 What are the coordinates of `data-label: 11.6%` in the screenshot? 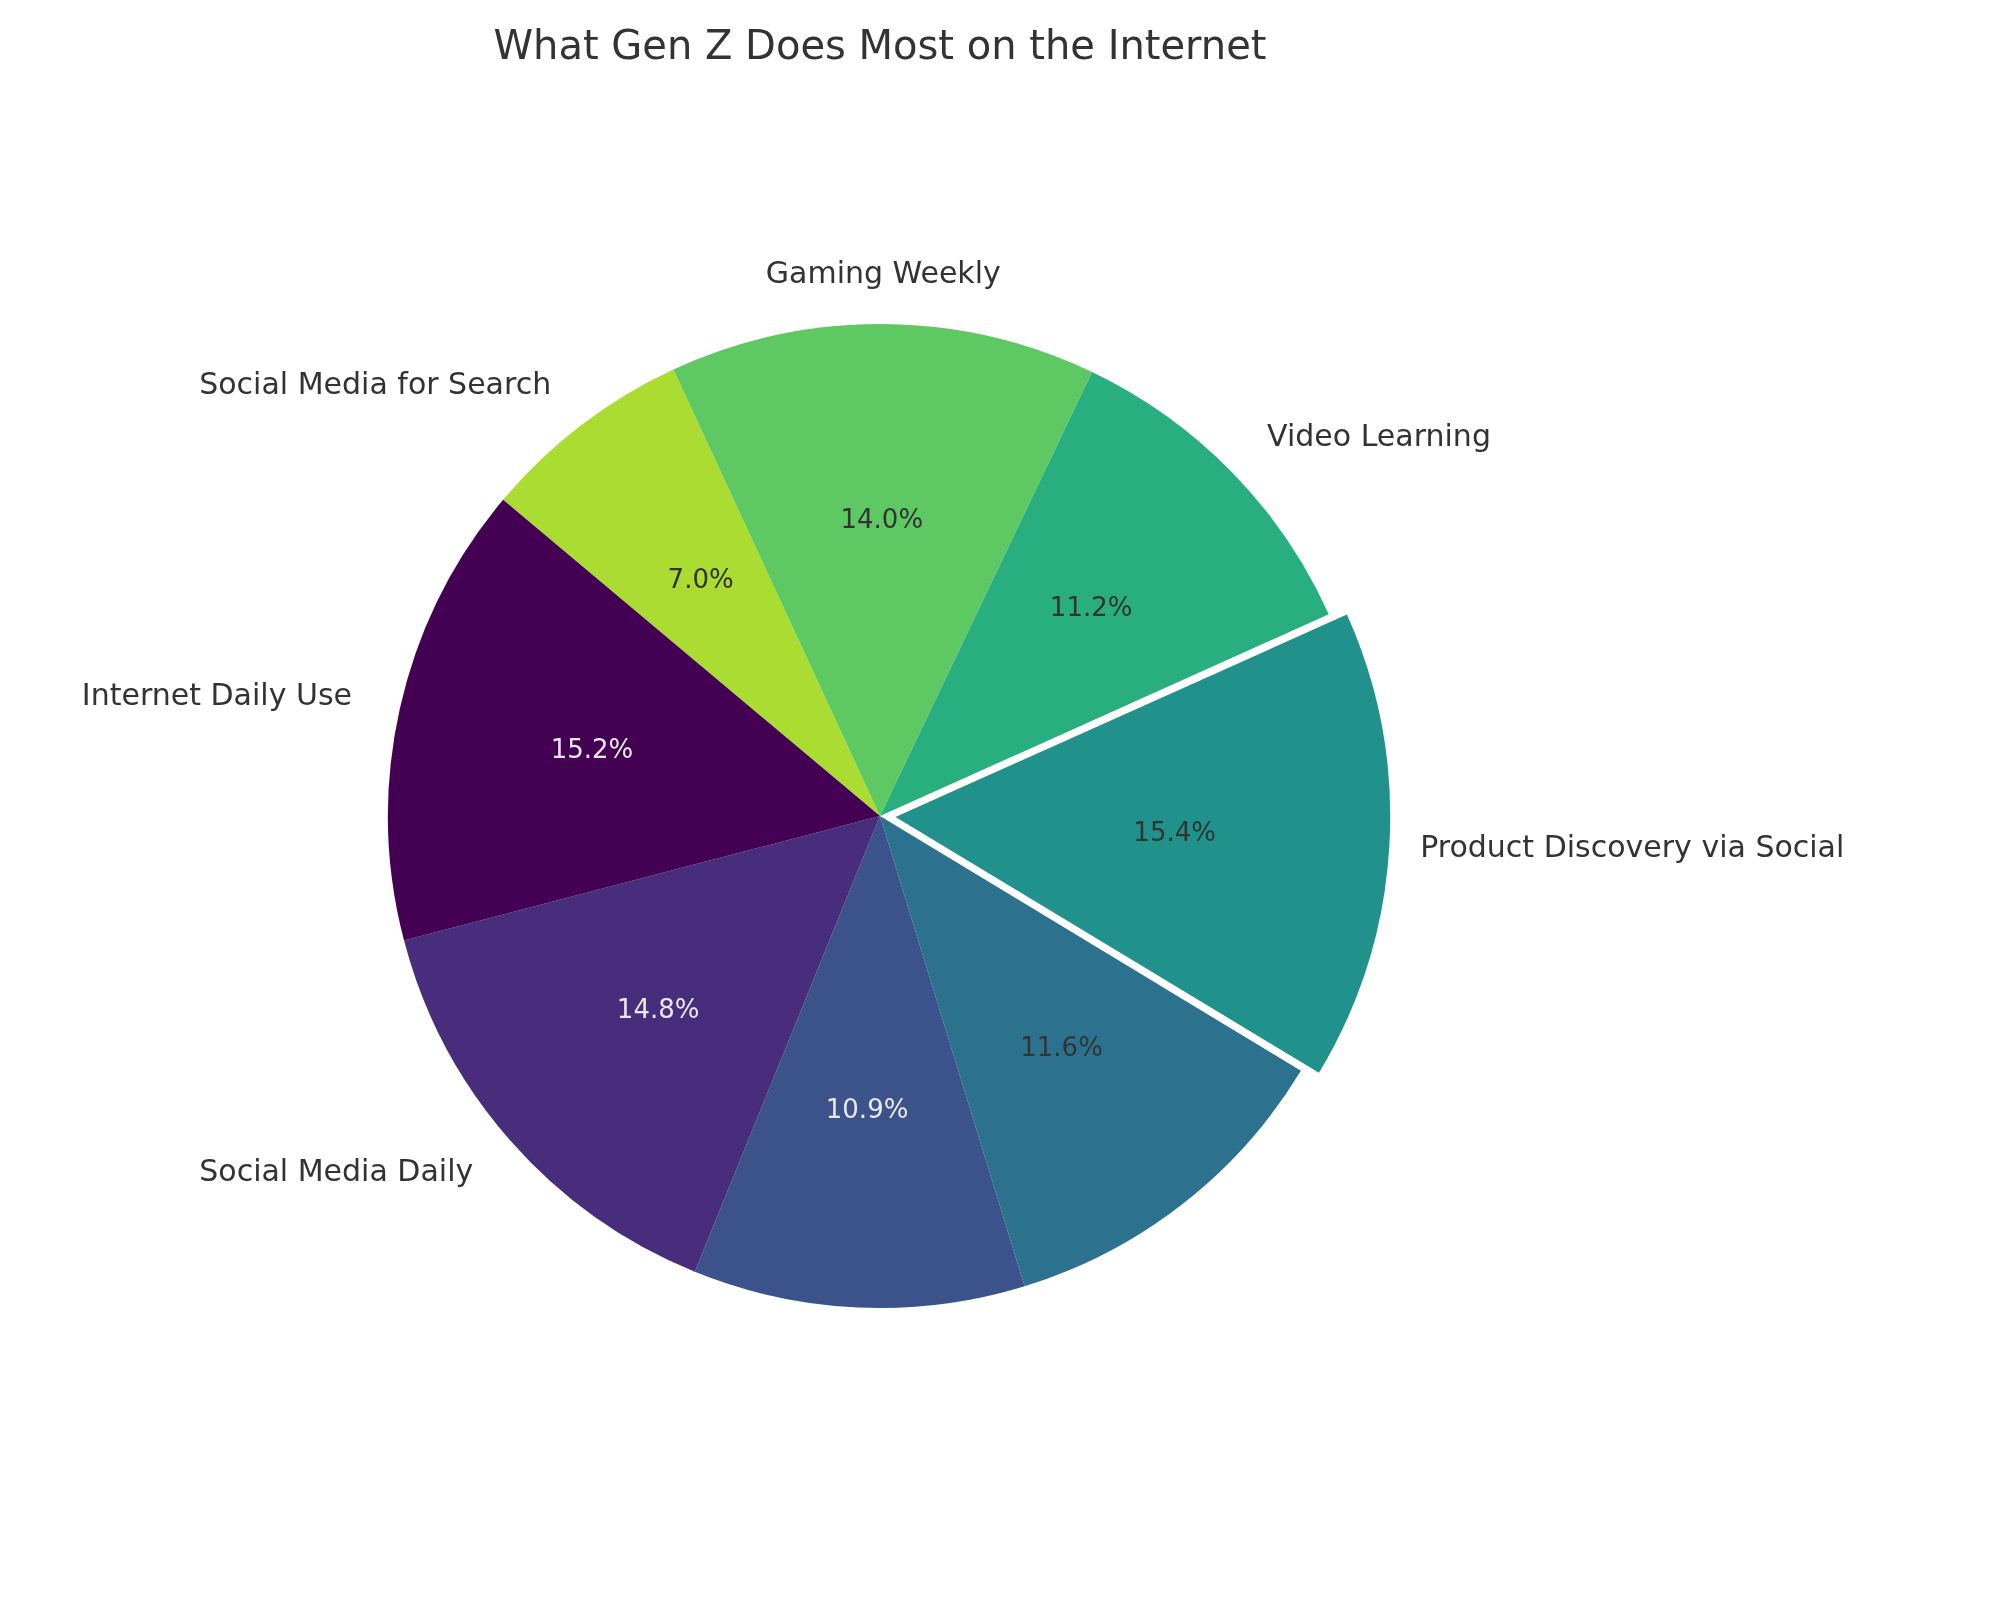 It's located at (1061, 1046).